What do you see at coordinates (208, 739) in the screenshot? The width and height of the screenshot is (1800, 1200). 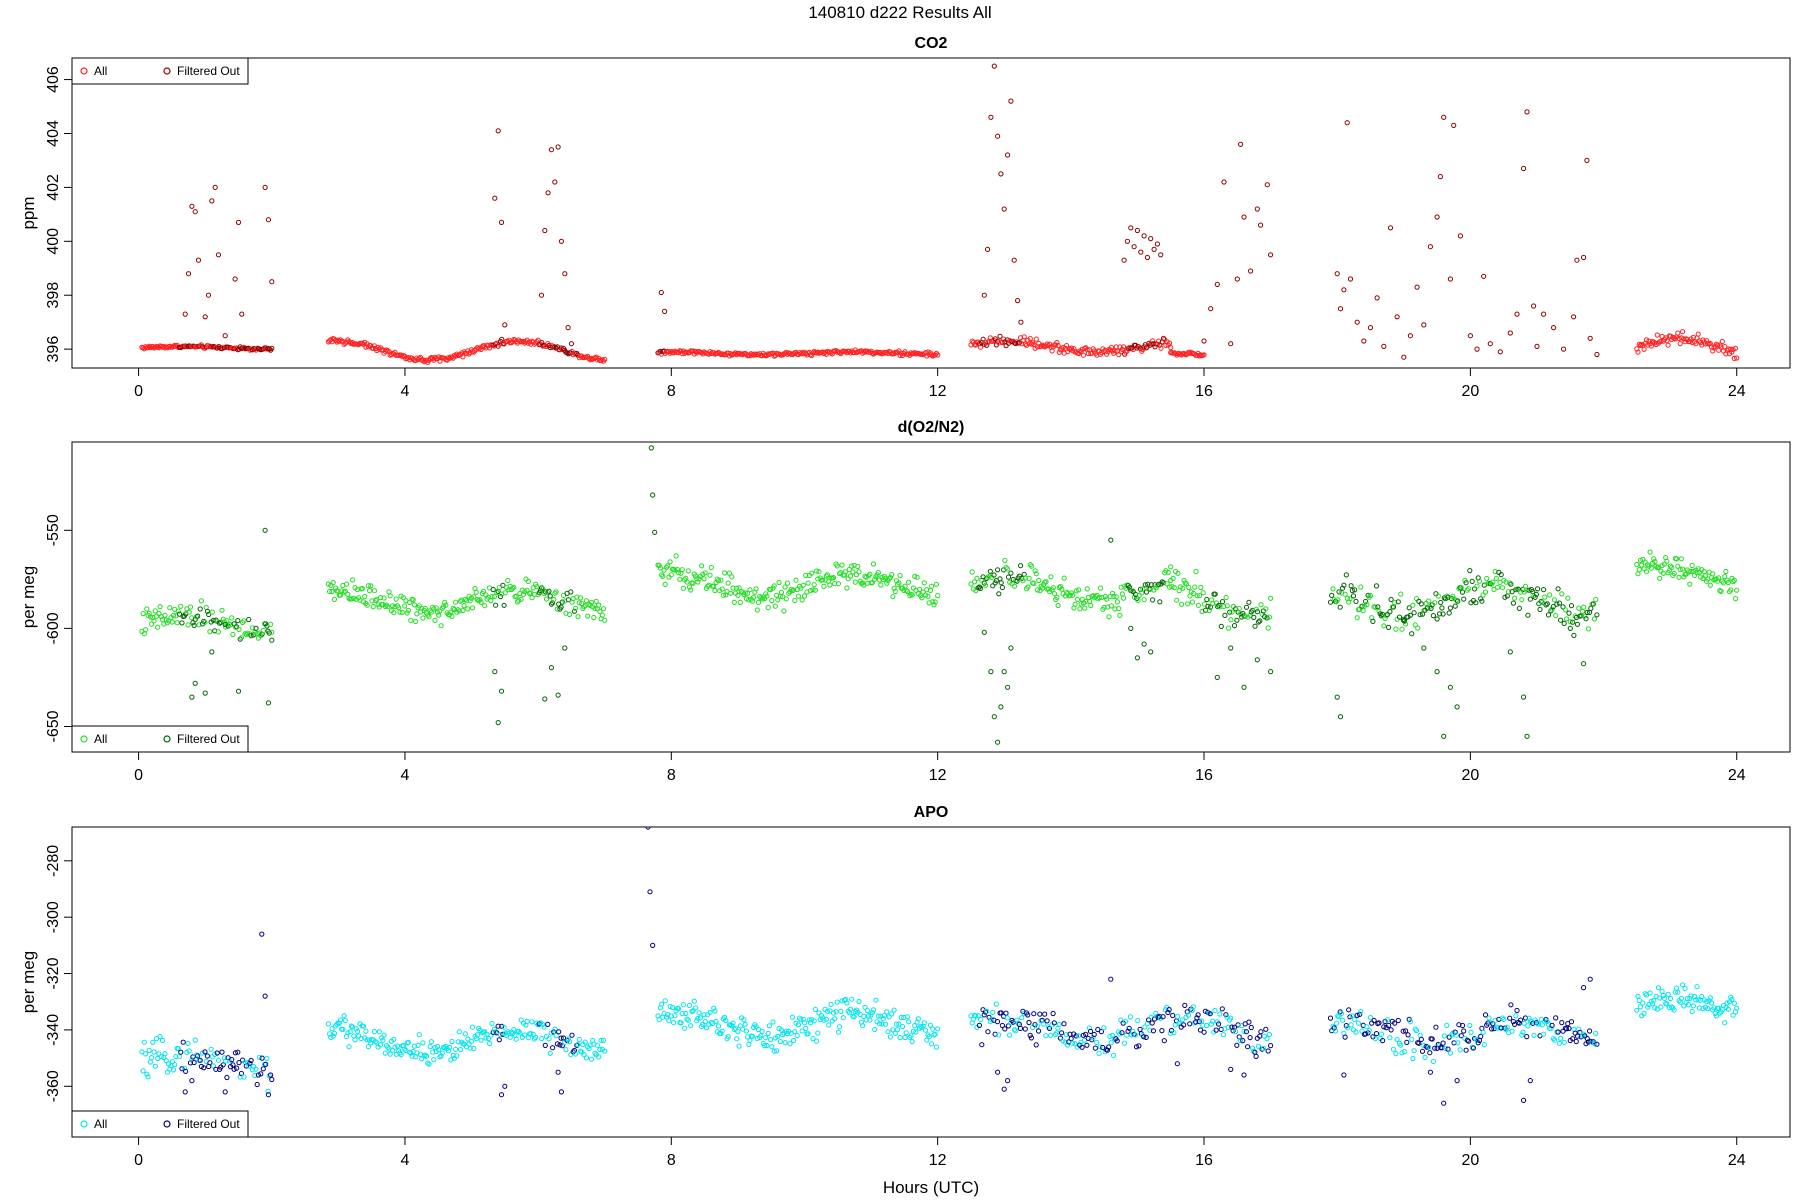 I see `legend-entry: Filtered Out` at bounding box center [208, 739].